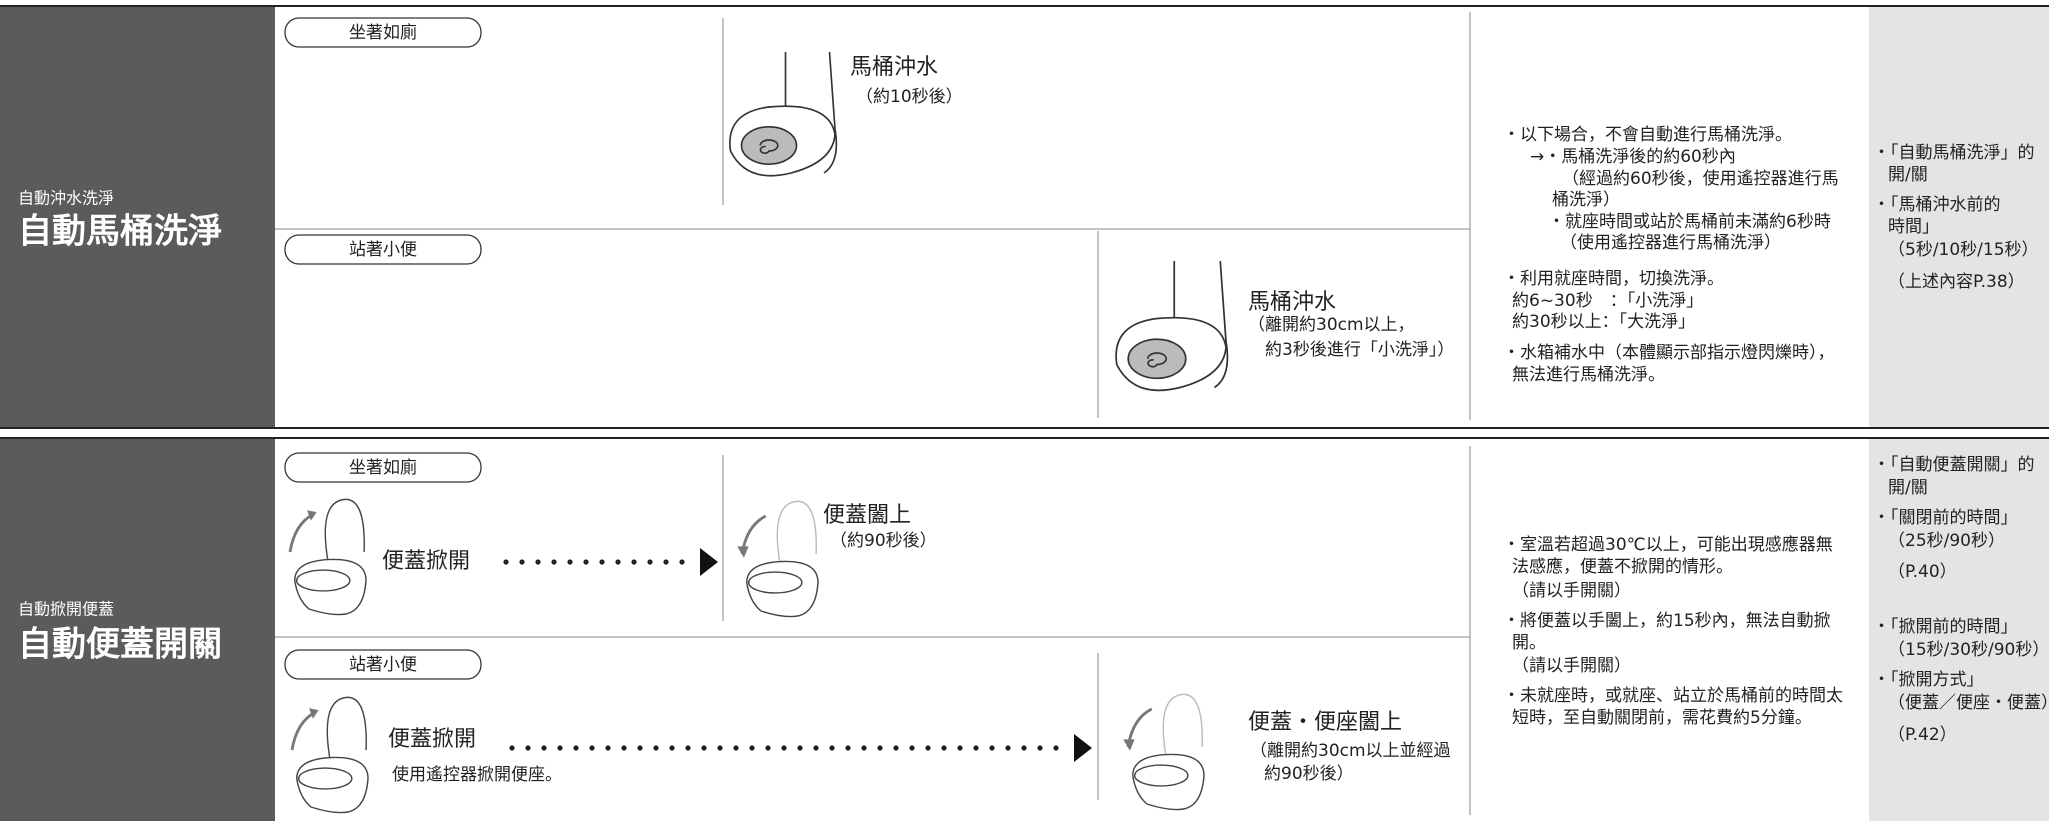  I want to click on action-detail: （約10秒後）, so click(909, 97).